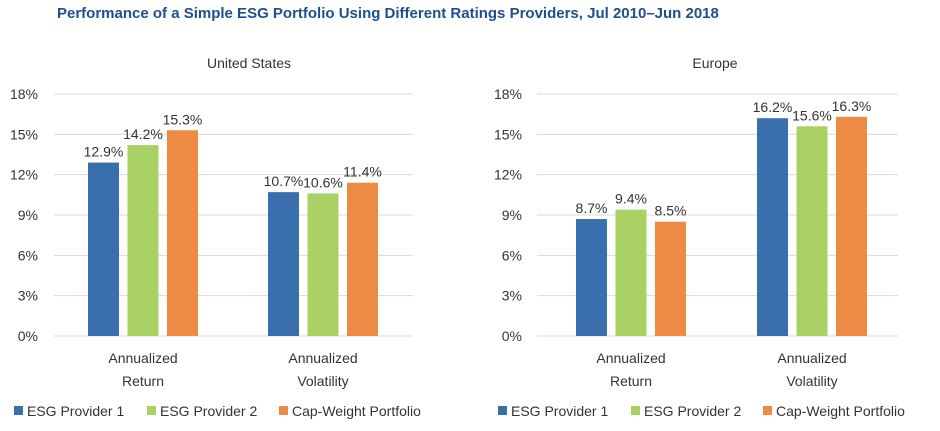 This screenshot has width=940, height=431. Describe the element at coordinates (773, 107) in the screenshot. I see `data-label: 16.2%` at that location.